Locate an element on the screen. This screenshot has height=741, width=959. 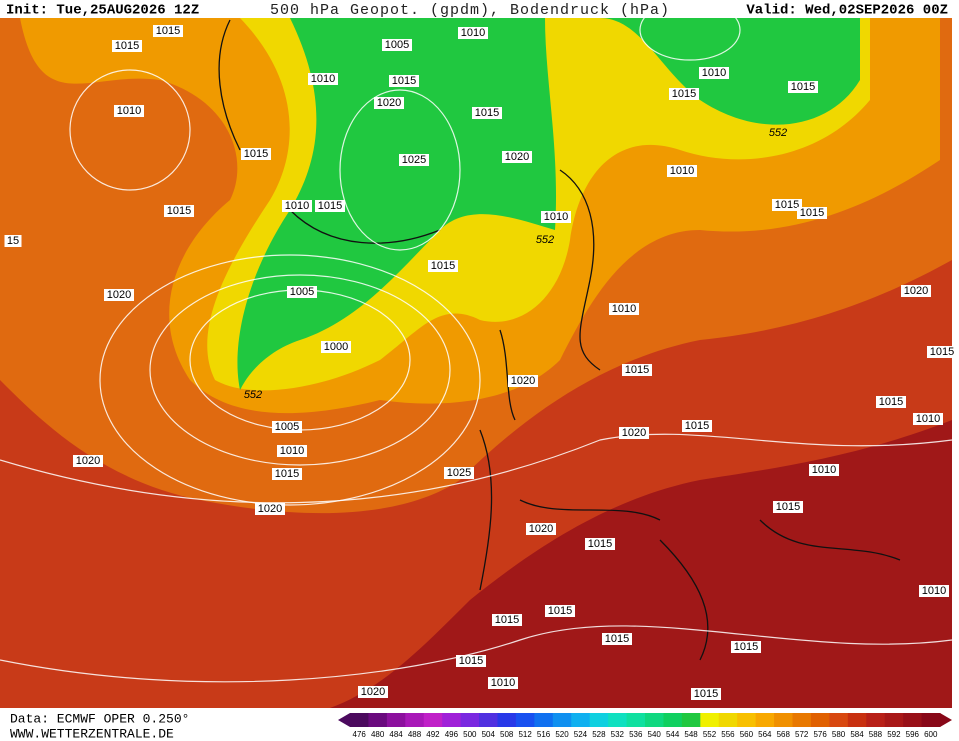
scale-tick-label: 596 is located at coordinates (913, 734).